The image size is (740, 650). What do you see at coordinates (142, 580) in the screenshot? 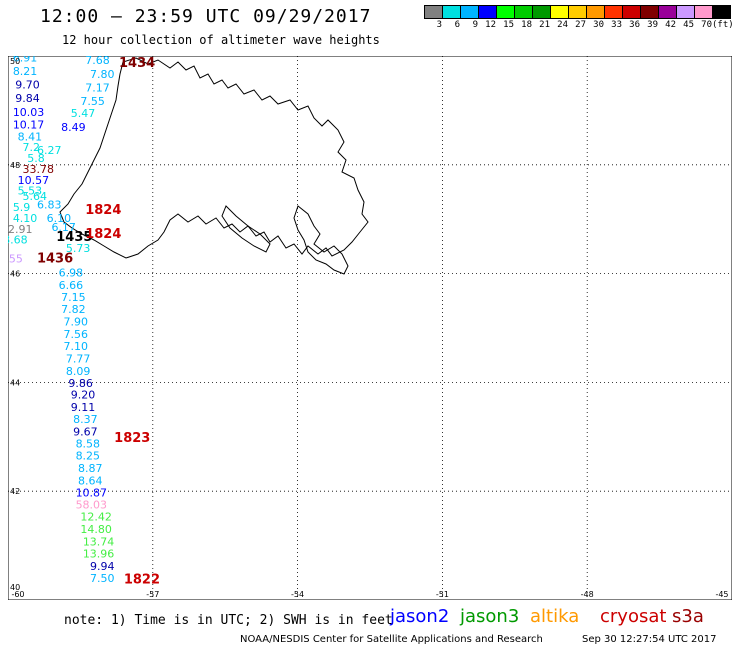
I see `pass-time-label: 1822` at bounding box center [142, 580].